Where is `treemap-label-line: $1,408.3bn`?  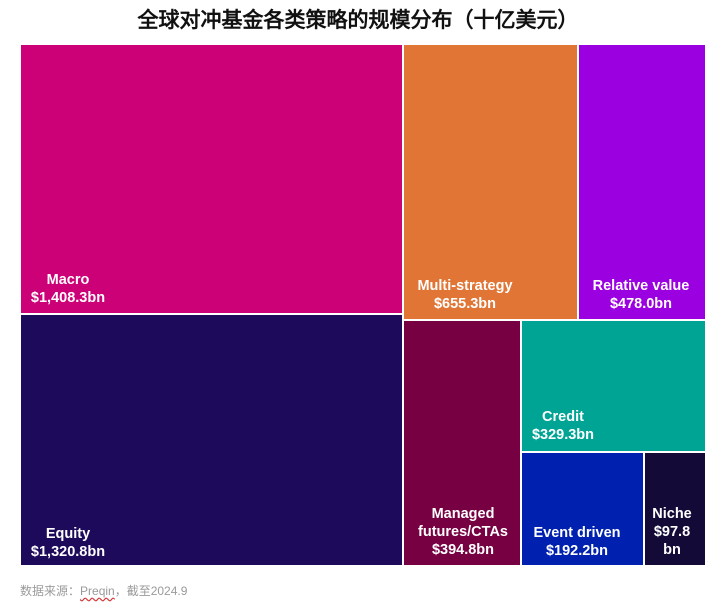 treemap-label-line: $1,408.3bn is located at coordinates (68, 298).